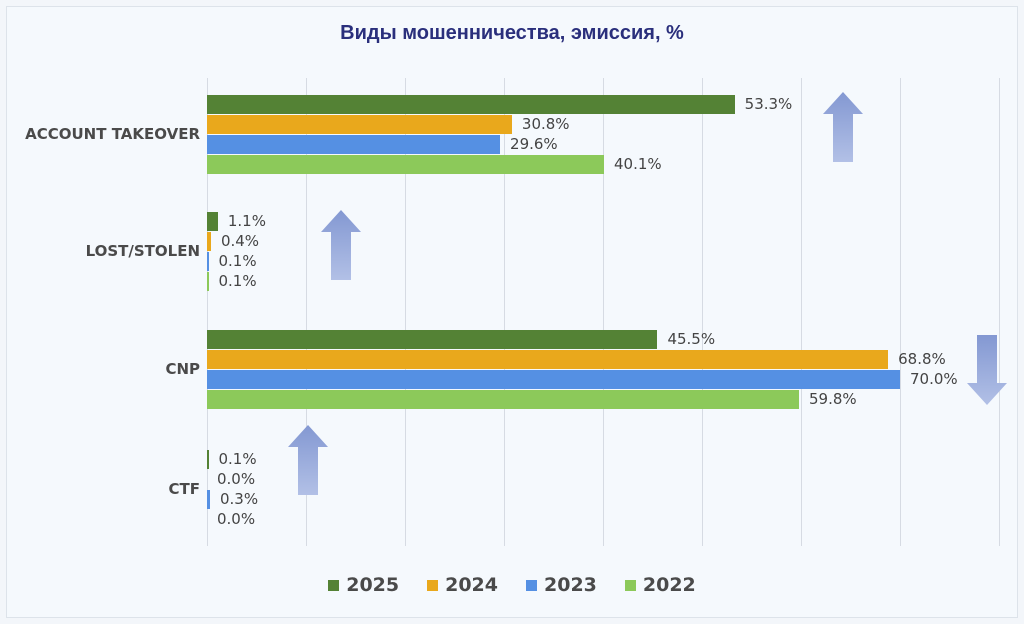  What do you see at coordinates (637, 164) in the screenshot?
I see `data-label: 40.1%` at bounding box center [637, 164].